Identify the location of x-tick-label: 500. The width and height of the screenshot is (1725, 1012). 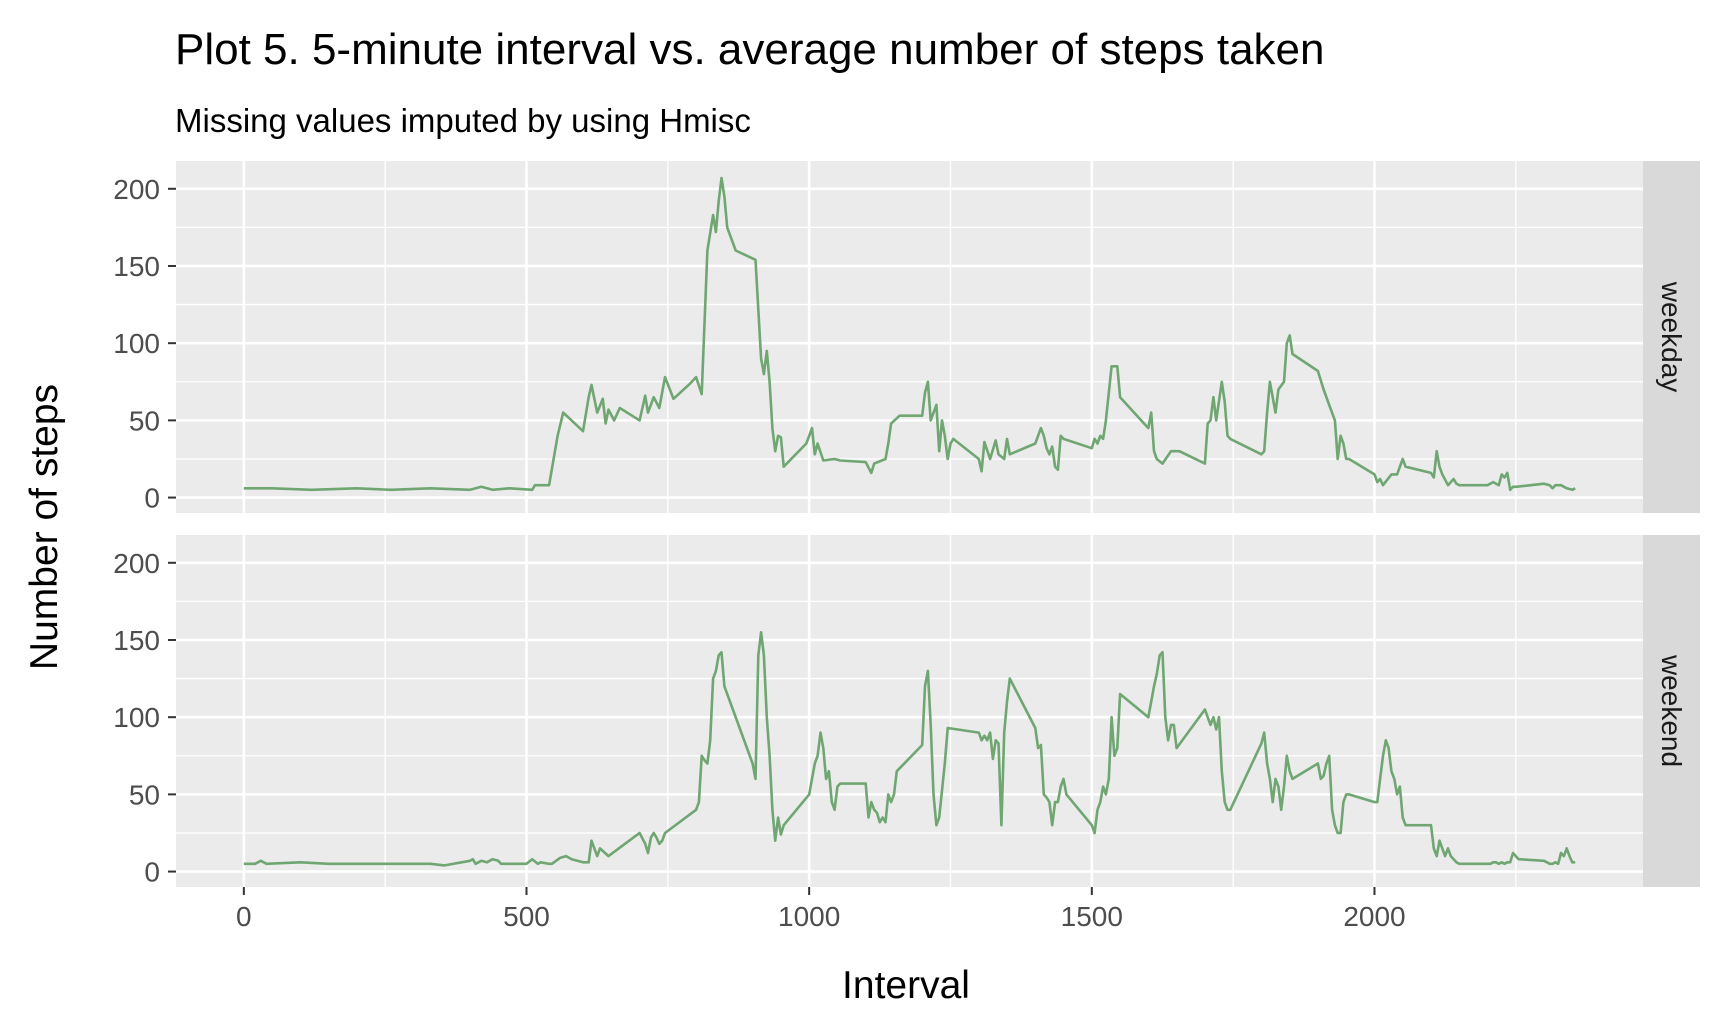
(526, 916).